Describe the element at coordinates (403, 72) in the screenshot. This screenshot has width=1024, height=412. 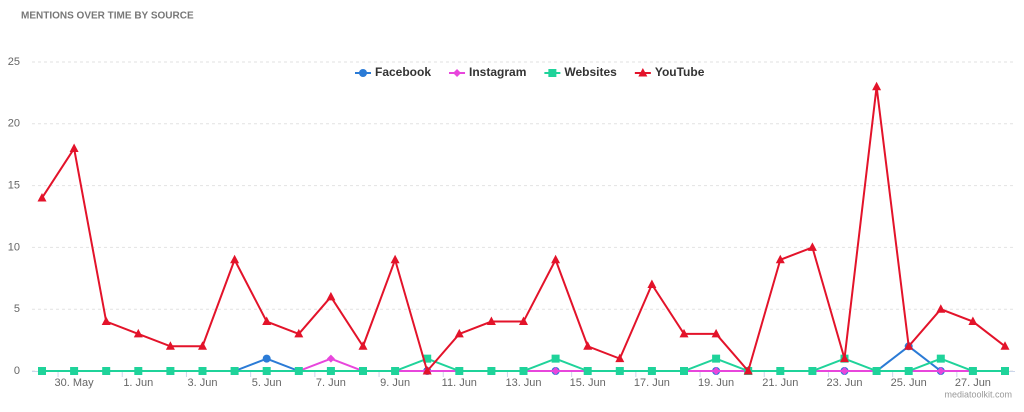
I see `legend-label: Facebook` at that location.